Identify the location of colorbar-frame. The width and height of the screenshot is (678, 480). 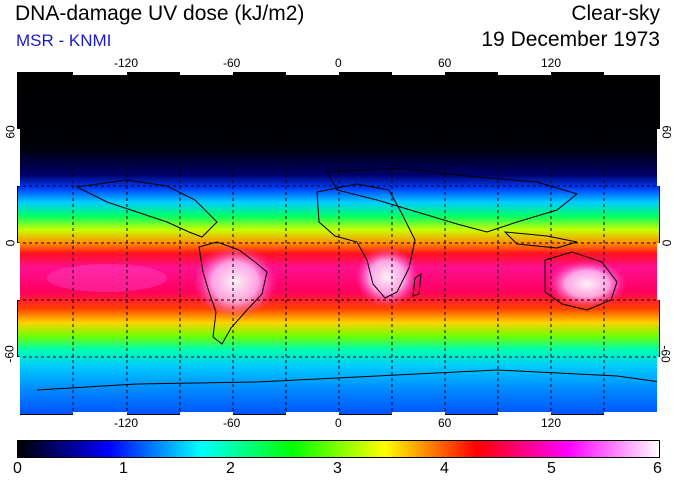
(338, 449).